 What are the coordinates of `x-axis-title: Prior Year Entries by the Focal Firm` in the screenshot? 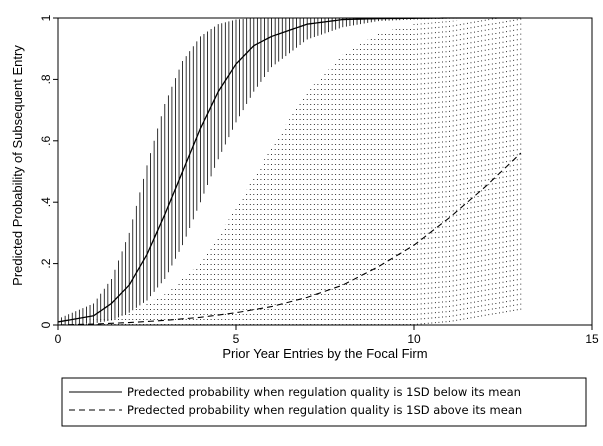 It's located at (324, 353).